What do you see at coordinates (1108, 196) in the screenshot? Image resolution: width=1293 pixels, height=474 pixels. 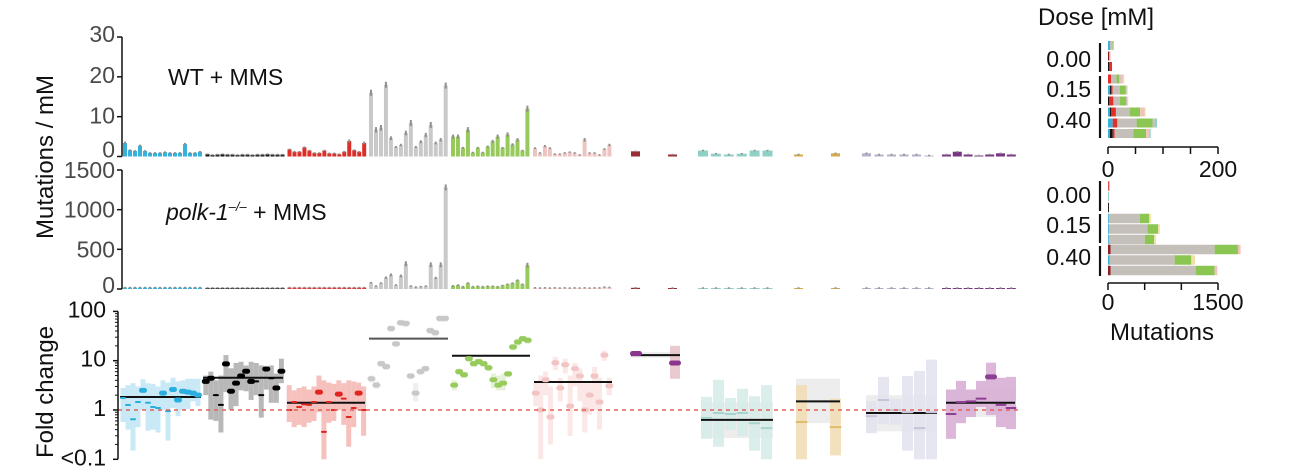 I see `stack-segment-teal` at bounding box center [1108, 196].